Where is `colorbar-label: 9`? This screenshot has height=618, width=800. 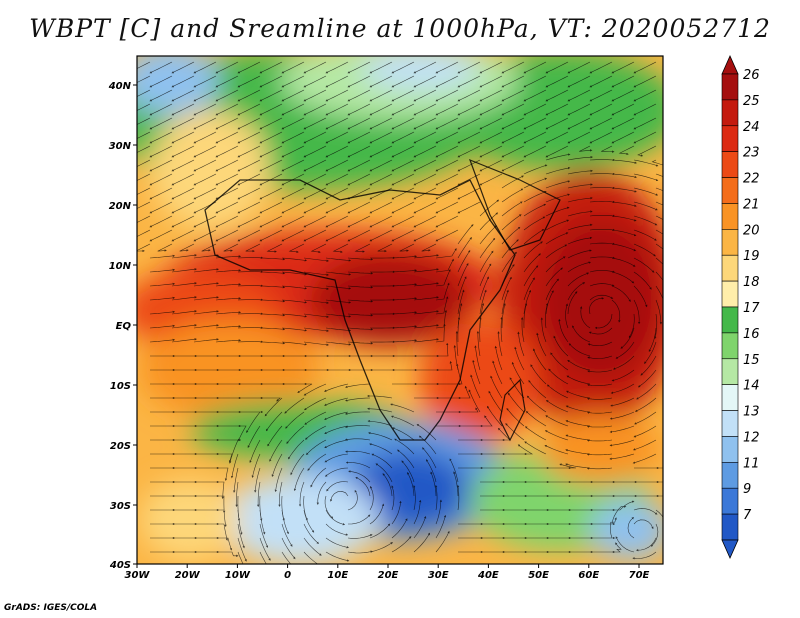
colorbar-label: 9 is located at coordinates (747, 489).